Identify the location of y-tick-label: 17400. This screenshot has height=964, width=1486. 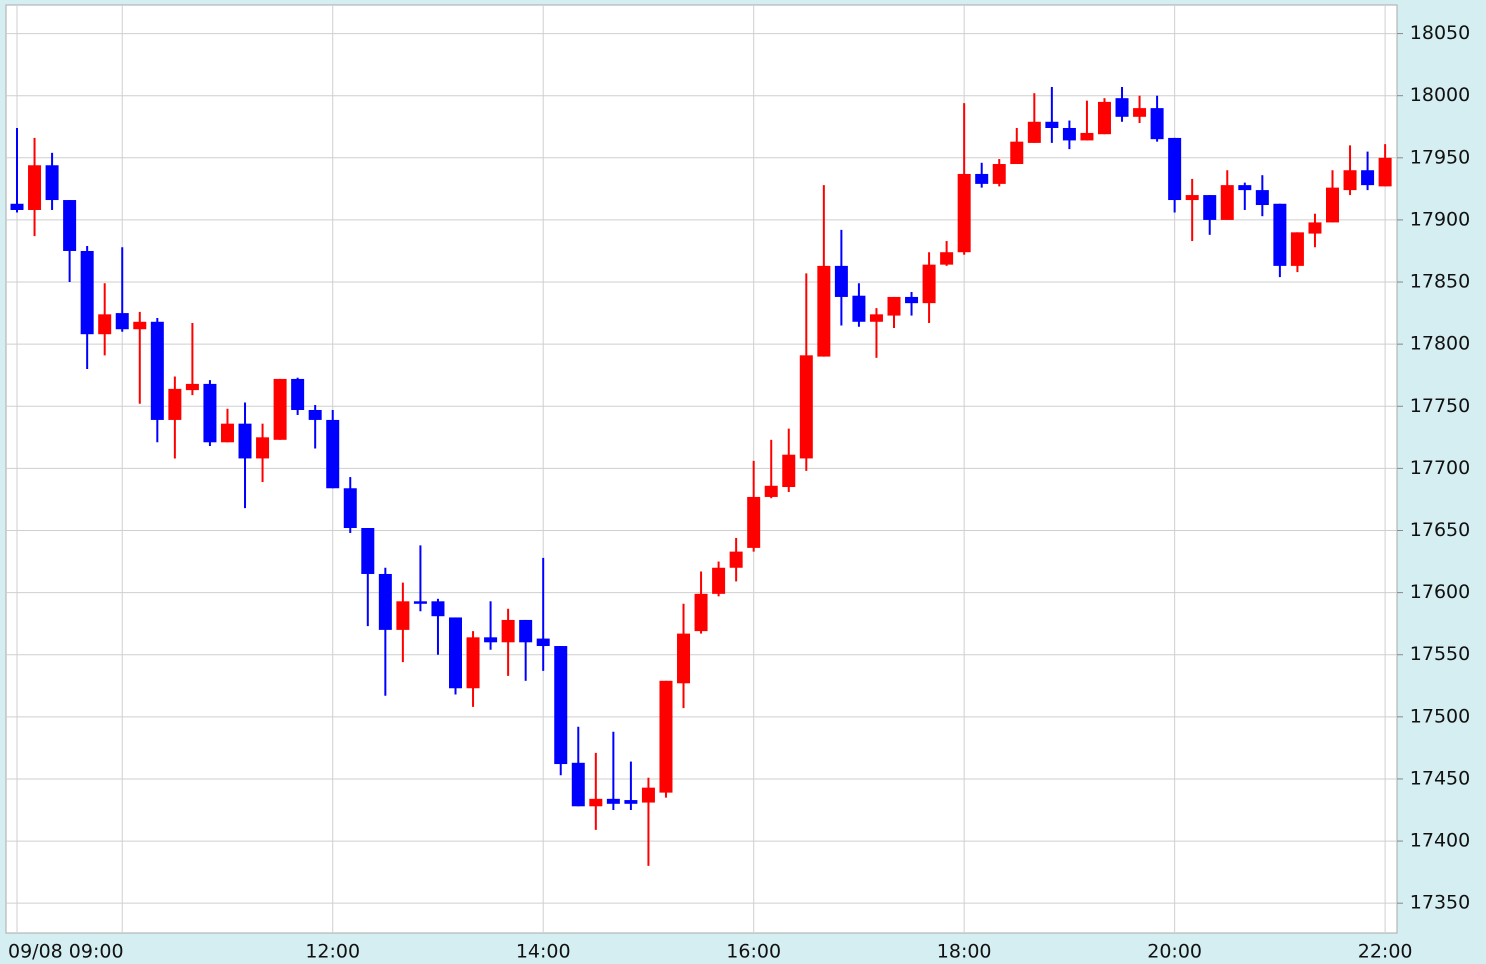
(1440, 841).